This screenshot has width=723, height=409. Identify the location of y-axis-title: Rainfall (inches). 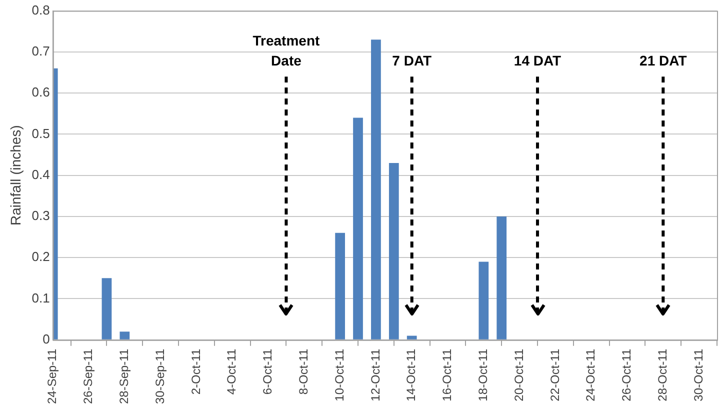
(15, 175).